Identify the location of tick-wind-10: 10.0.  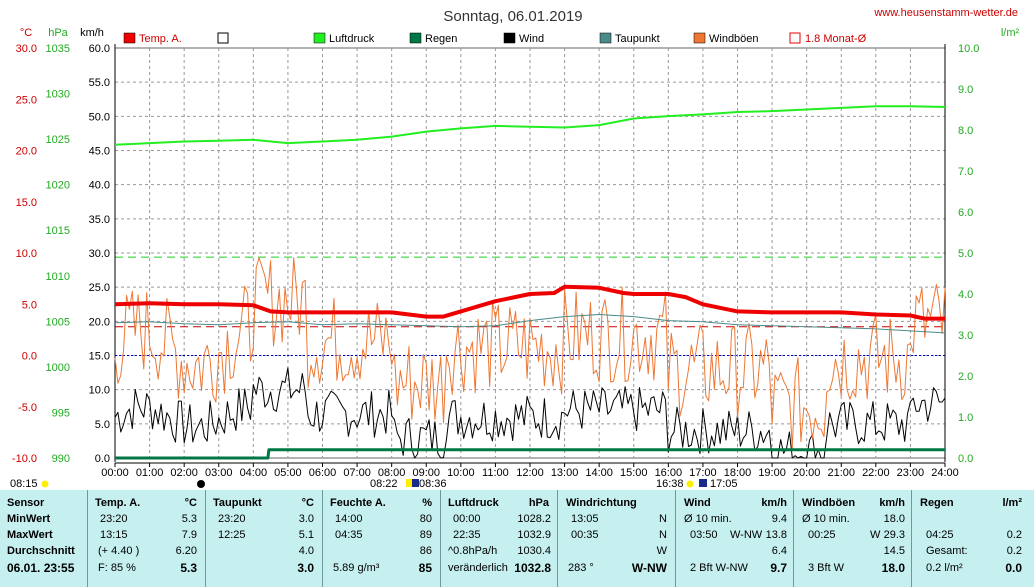
(99, 391).